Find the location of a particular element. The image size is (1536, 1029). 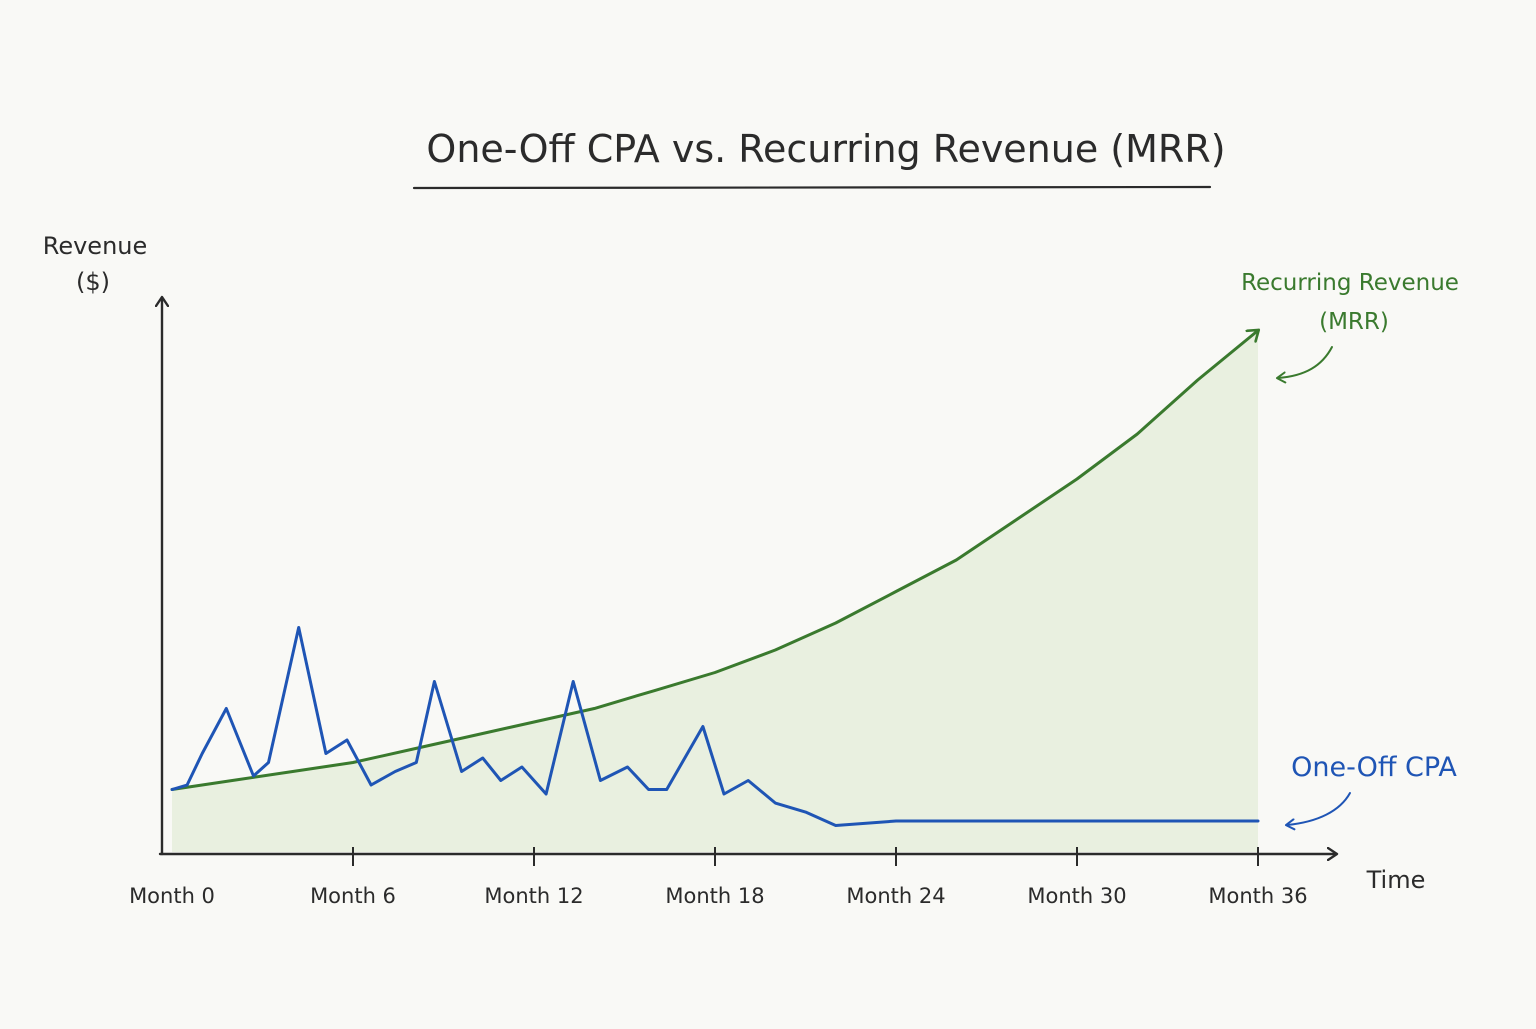

y-axis-label-line2: ($) is located at coordinates (93, 282).